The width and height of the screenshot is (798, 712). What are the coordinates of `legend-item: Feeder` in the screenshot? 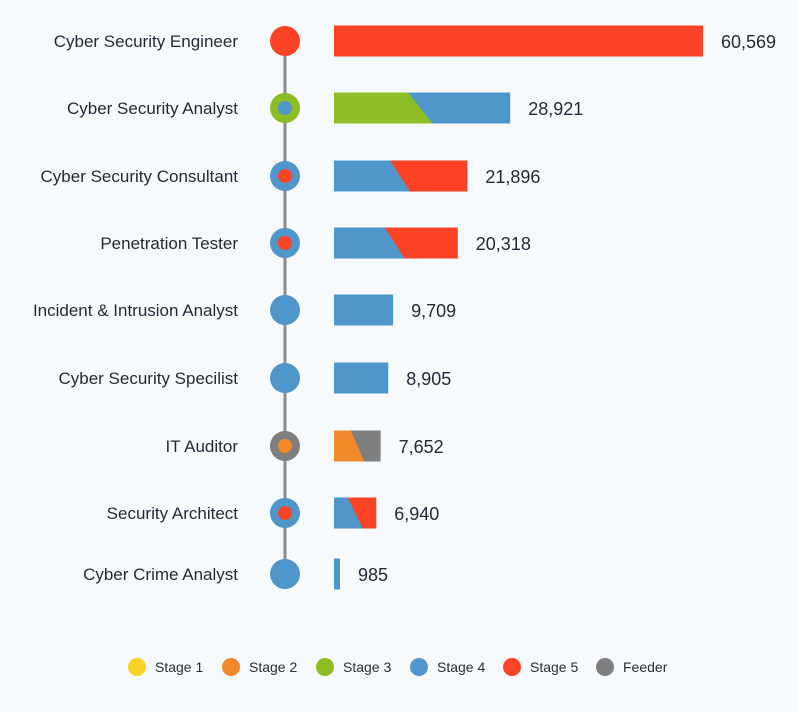 It's located at (632, 667).